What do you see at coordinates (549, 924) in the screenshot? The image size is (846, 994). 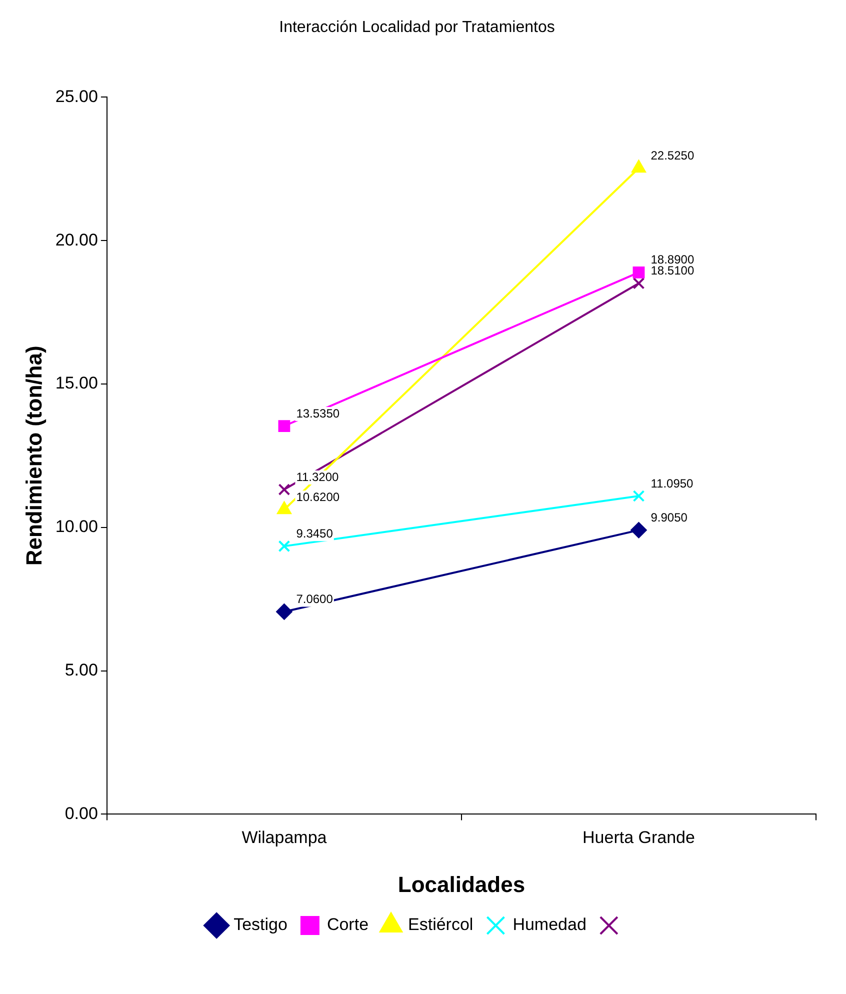 I see `legend-label: Humedad` at bounding box center [549, 924].